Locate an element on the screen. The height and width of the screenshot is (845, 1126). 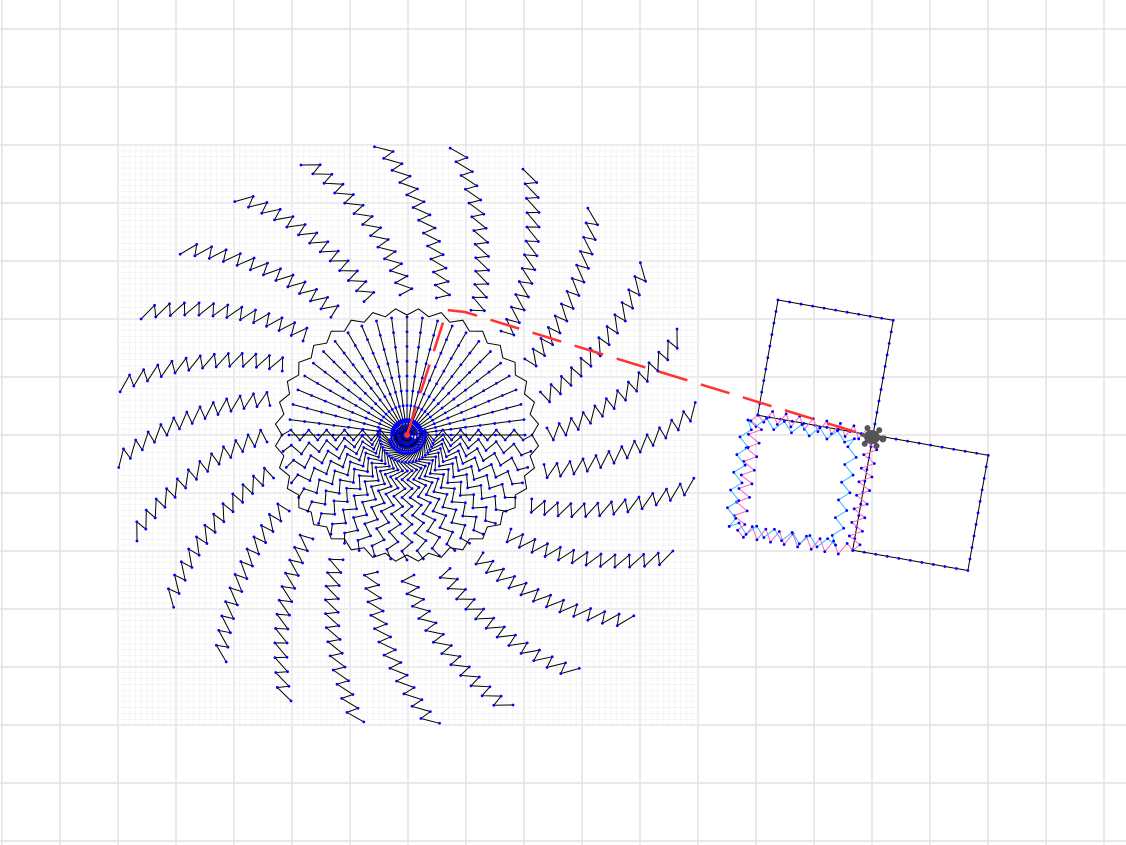
turtle-head is located at coordinates (883, 439).